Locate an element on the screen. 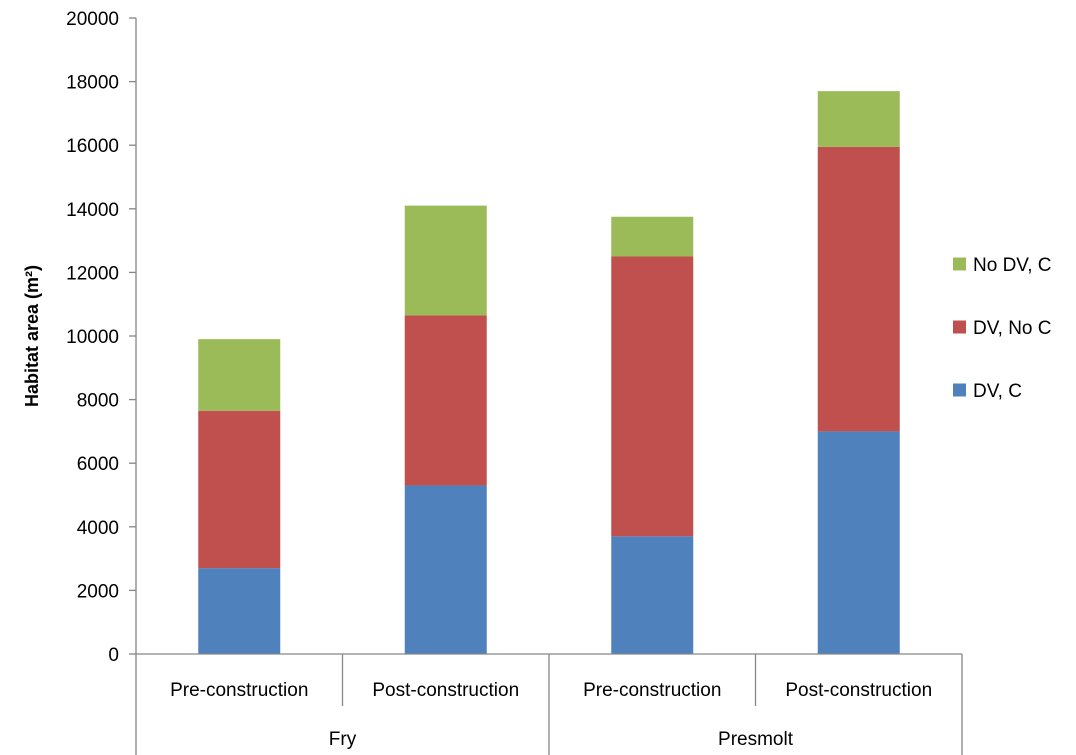 The height and width of the screenshot is (755, 1076). legend-label: DV, C is located at coordinates (997, 391).